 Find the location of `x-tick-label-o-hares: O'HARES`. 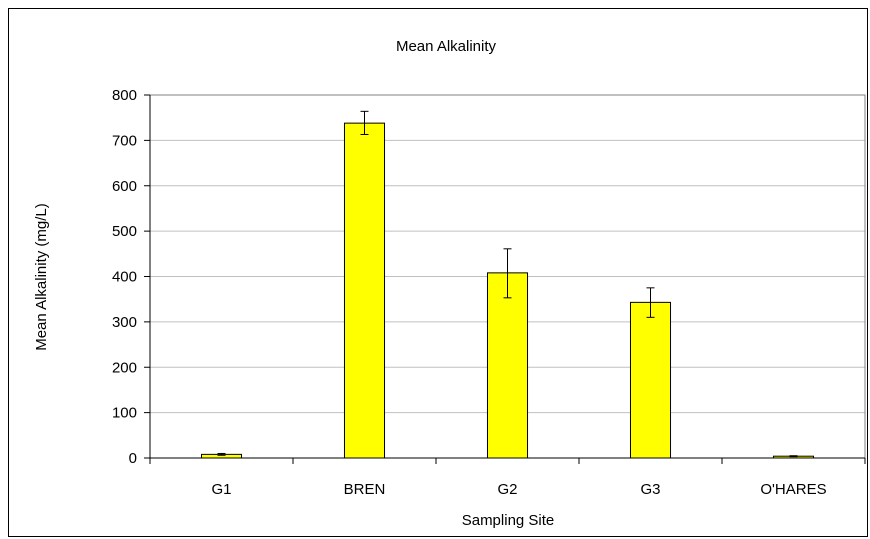

x-tick-label-o-hares: O'HARES is located at coordinates (793, 489).